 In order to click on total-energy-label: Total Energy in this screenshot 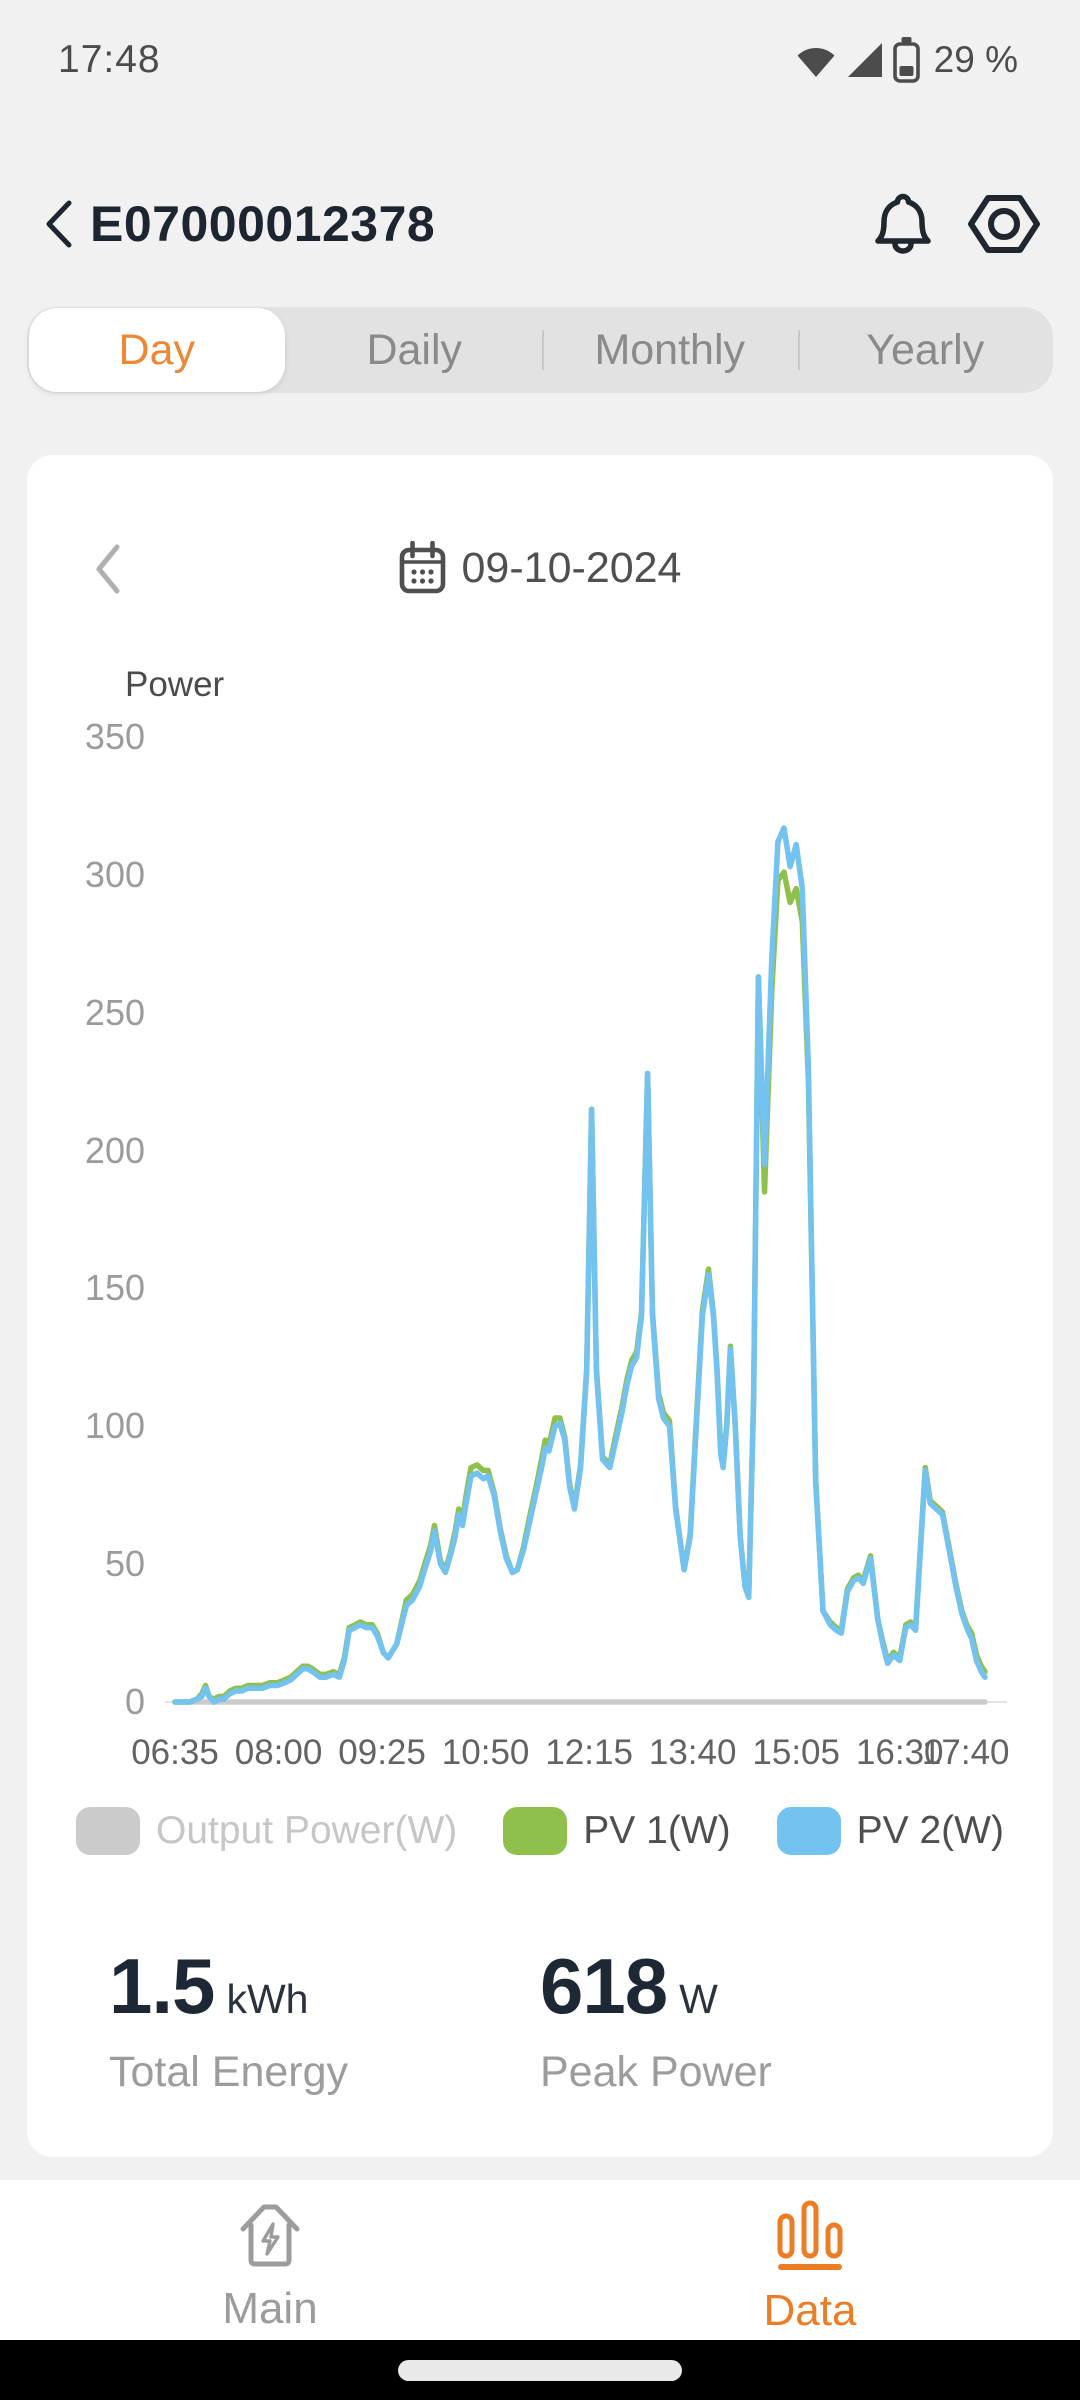, I will do `click(229, 2072)`.